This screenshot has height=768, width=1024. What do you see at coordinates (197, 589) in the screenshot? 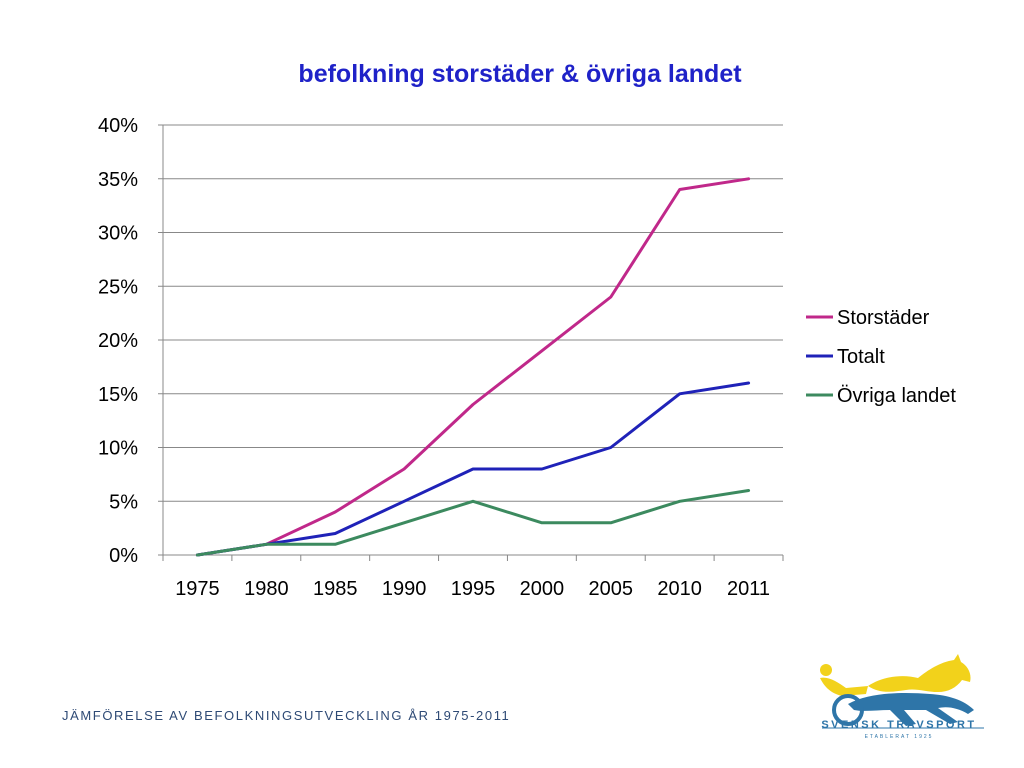
I see `x-tick-label: 1975` at bounding box center [197, 589].